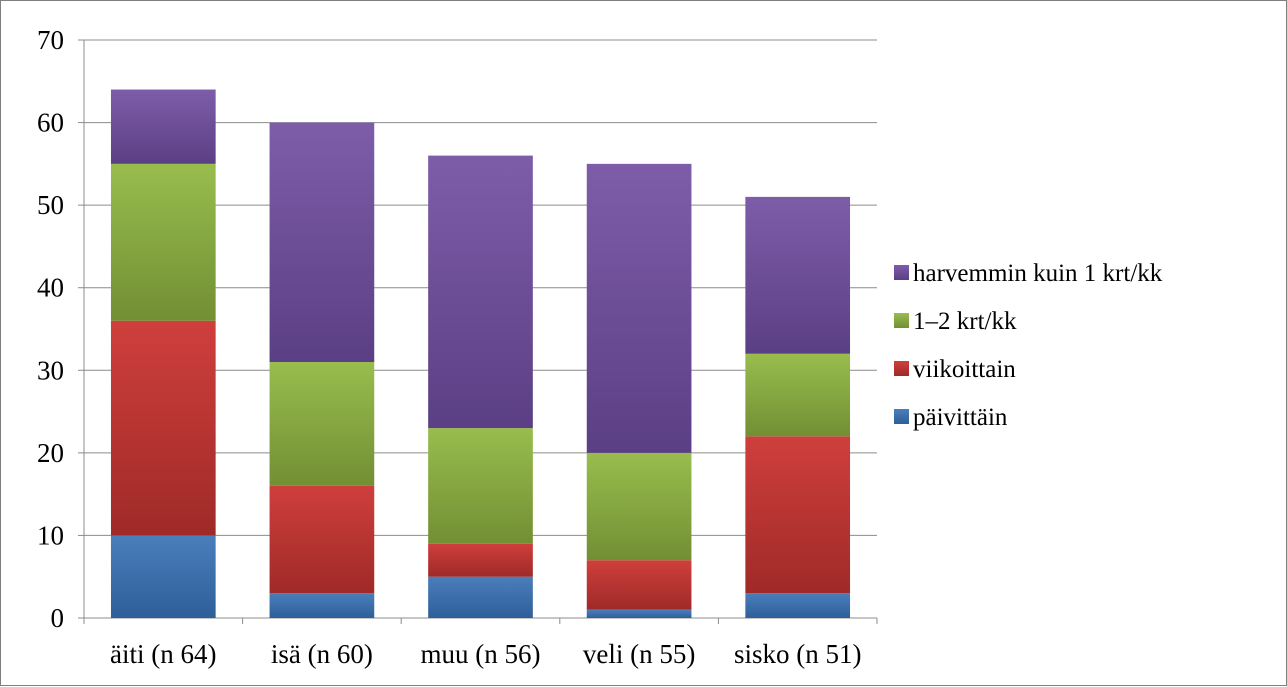  Describe the element at coordinates (965, 321) in the screenshot. I see `legend-label: 1–2 krt/kk` at that location.